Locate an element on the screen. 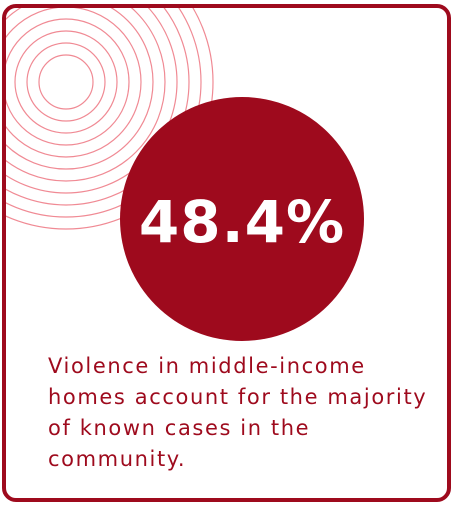 This screenshot has height=508, width=457. stat-value: 48.4% is located at coordinates (242, 222).